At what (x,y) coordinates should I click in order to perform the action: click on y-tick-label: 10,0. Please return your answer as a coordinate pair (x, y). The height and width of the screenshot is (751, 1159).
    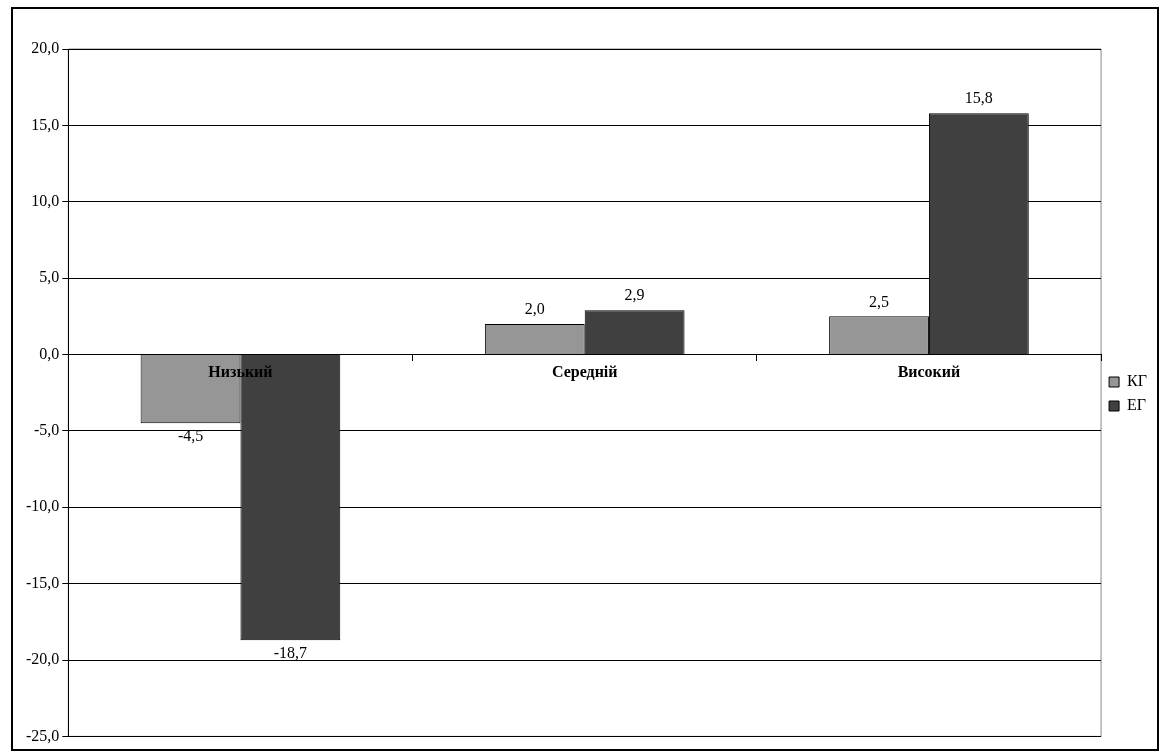
    Looking at the image, I should click on (45, 200).